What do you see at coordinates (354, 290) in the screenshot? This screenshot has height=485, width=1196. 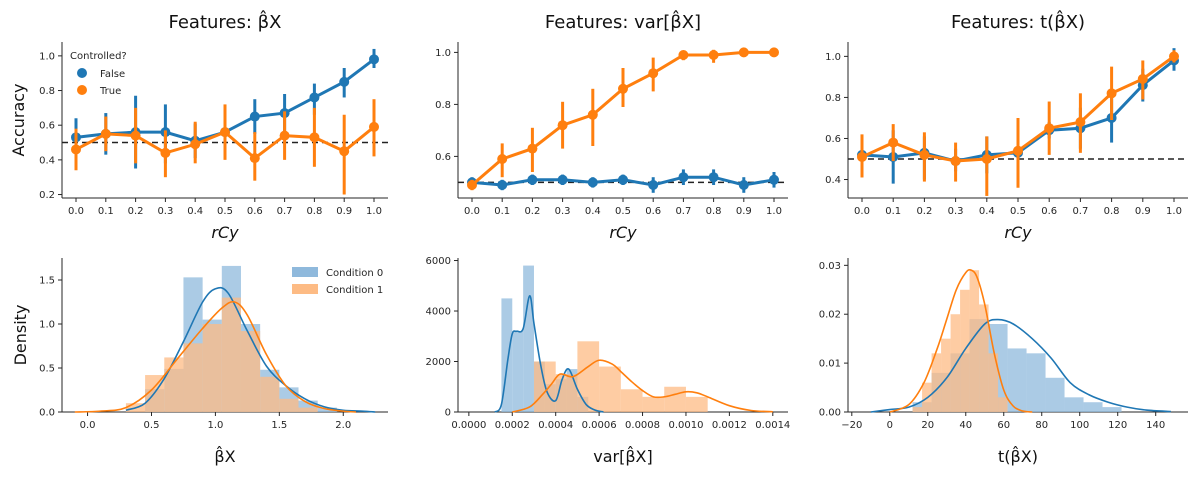 I see `legend-label-condition-1: Condition 1` at bounding box center [354, 290].